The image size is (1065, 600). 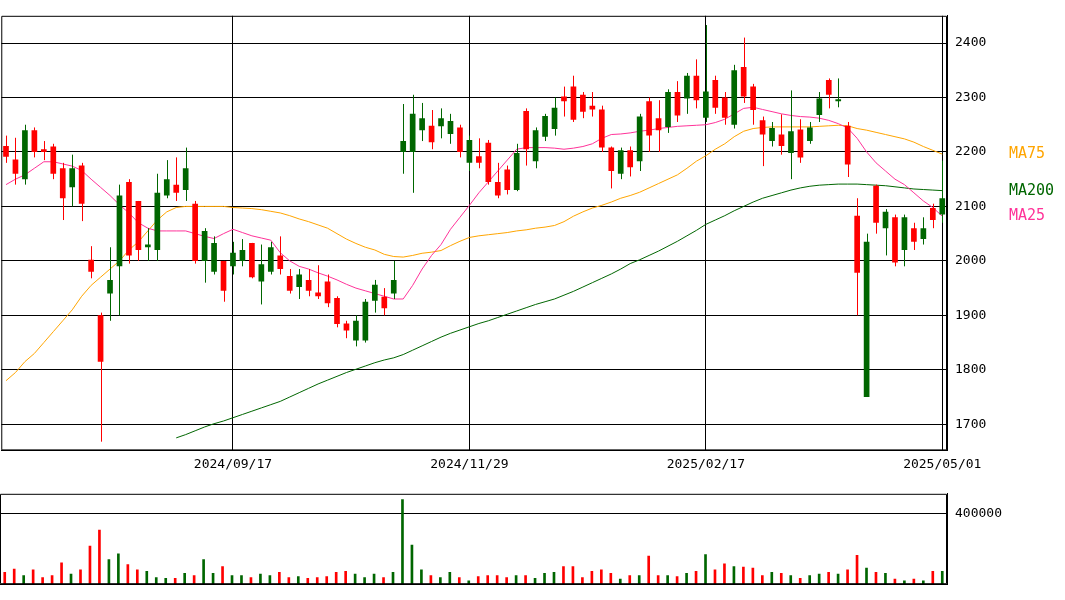 I want to click on x-tick-label: 2025/02/17, so click(x=705, y=463).